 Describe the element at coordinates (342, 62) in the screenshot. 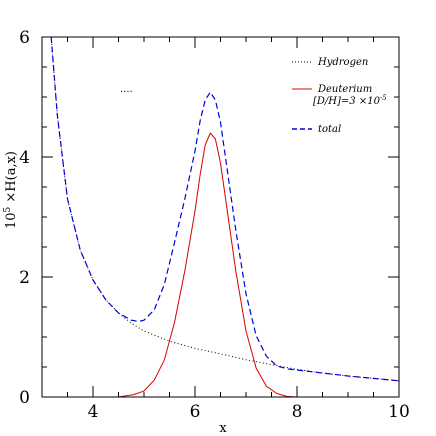

I see `legend-hydrogen-label: Hydrogen` at that location.